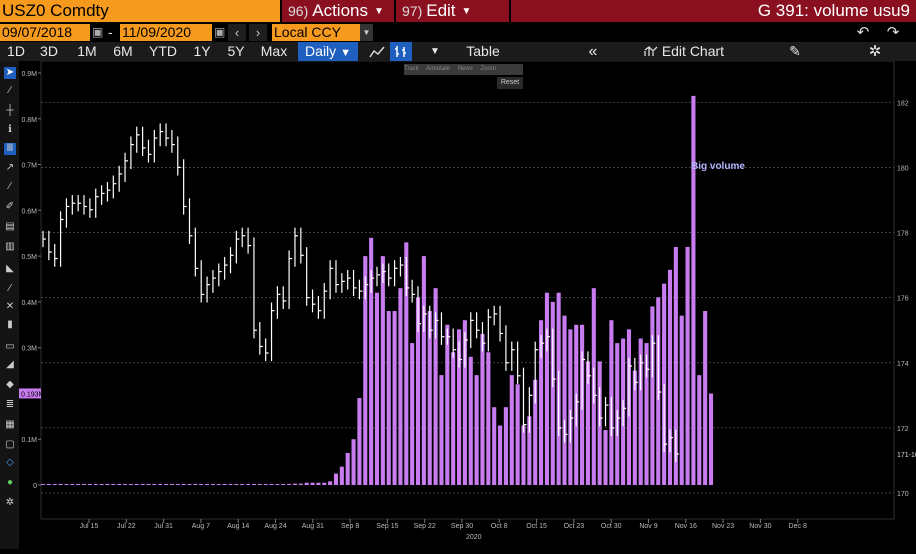 This screenshot has width=916, height=554. Describe the element at coordinates (10, 73) in the screenshot. I see `cursor-icon: ➤` at that location.